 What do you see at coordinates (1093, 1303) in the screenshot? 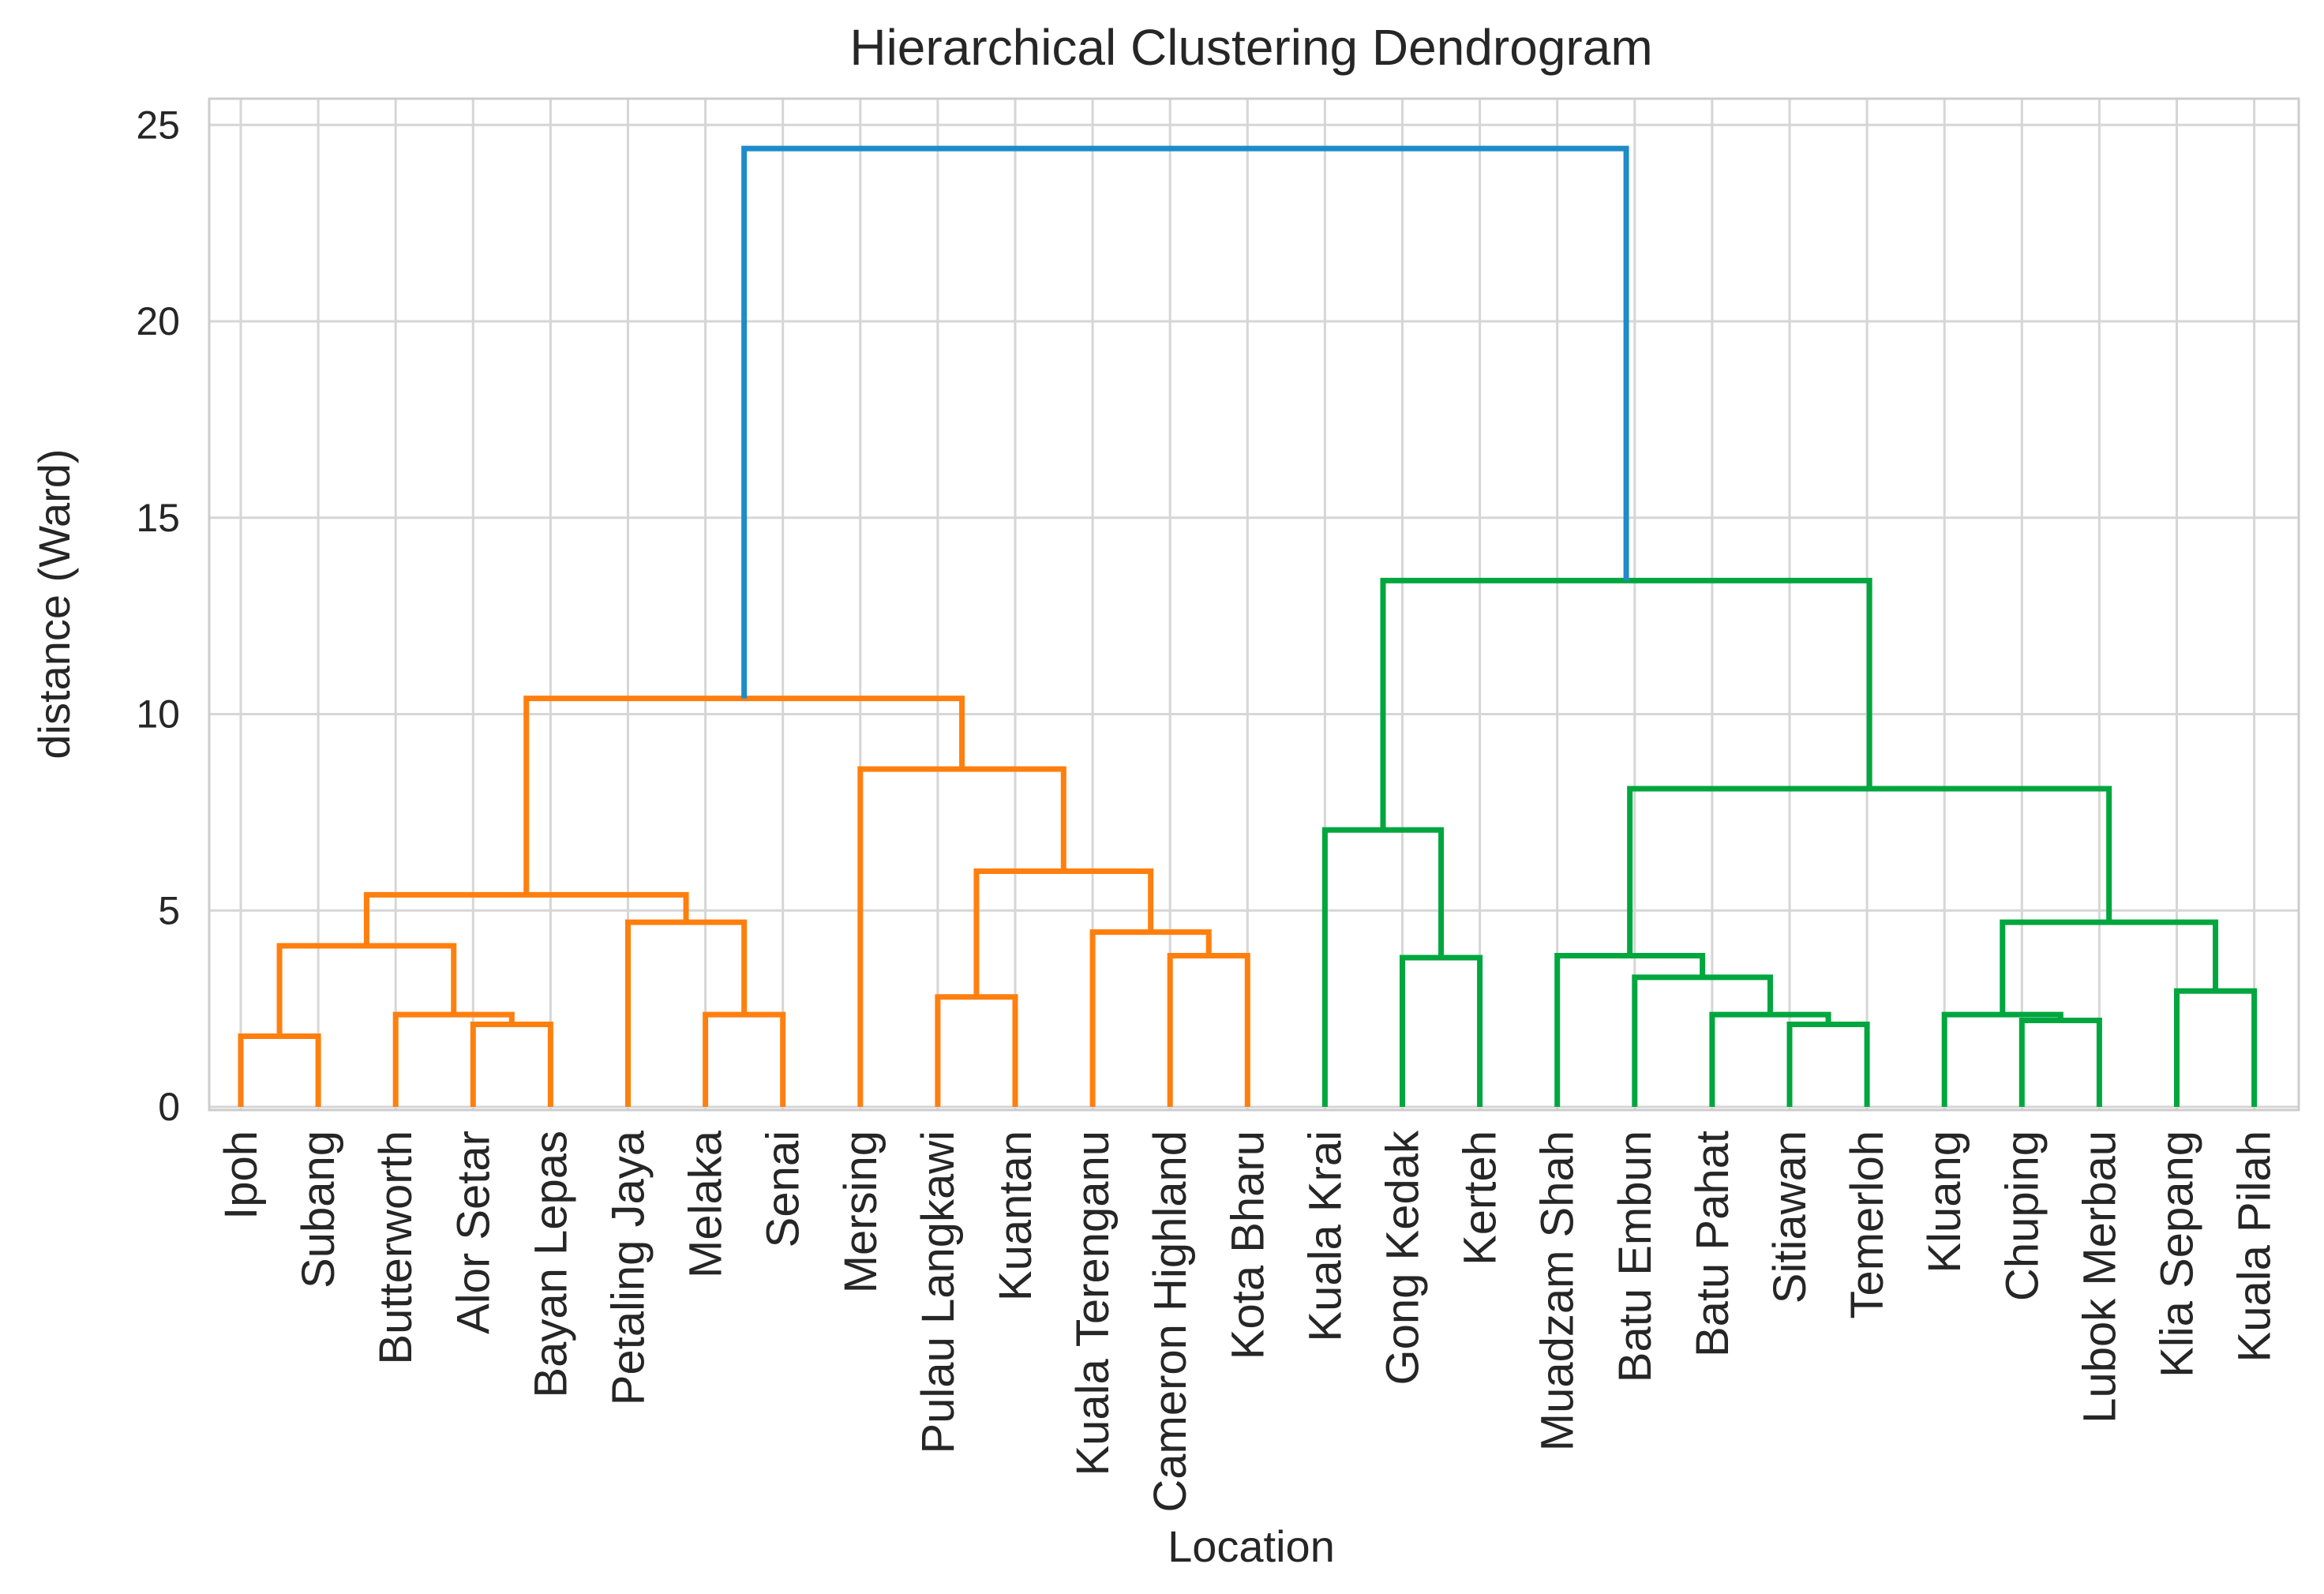
I see `leaf-label: Kuala Terenganu` at bounding box center [1093, 1303].